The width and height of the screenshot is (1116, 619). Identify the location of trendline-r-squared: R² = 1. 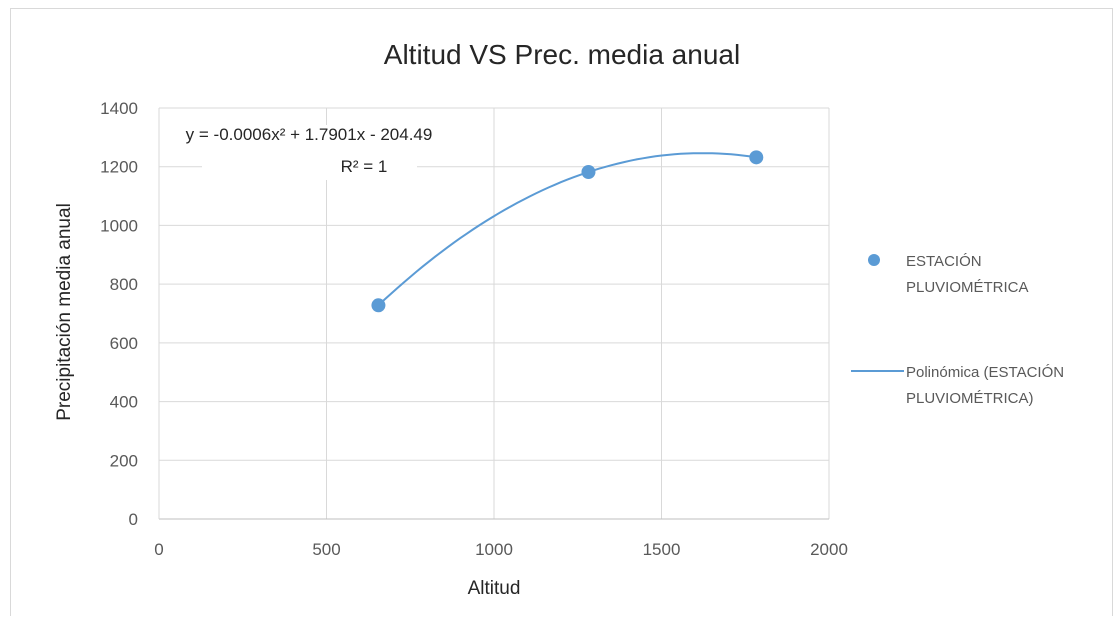
(364, 166).